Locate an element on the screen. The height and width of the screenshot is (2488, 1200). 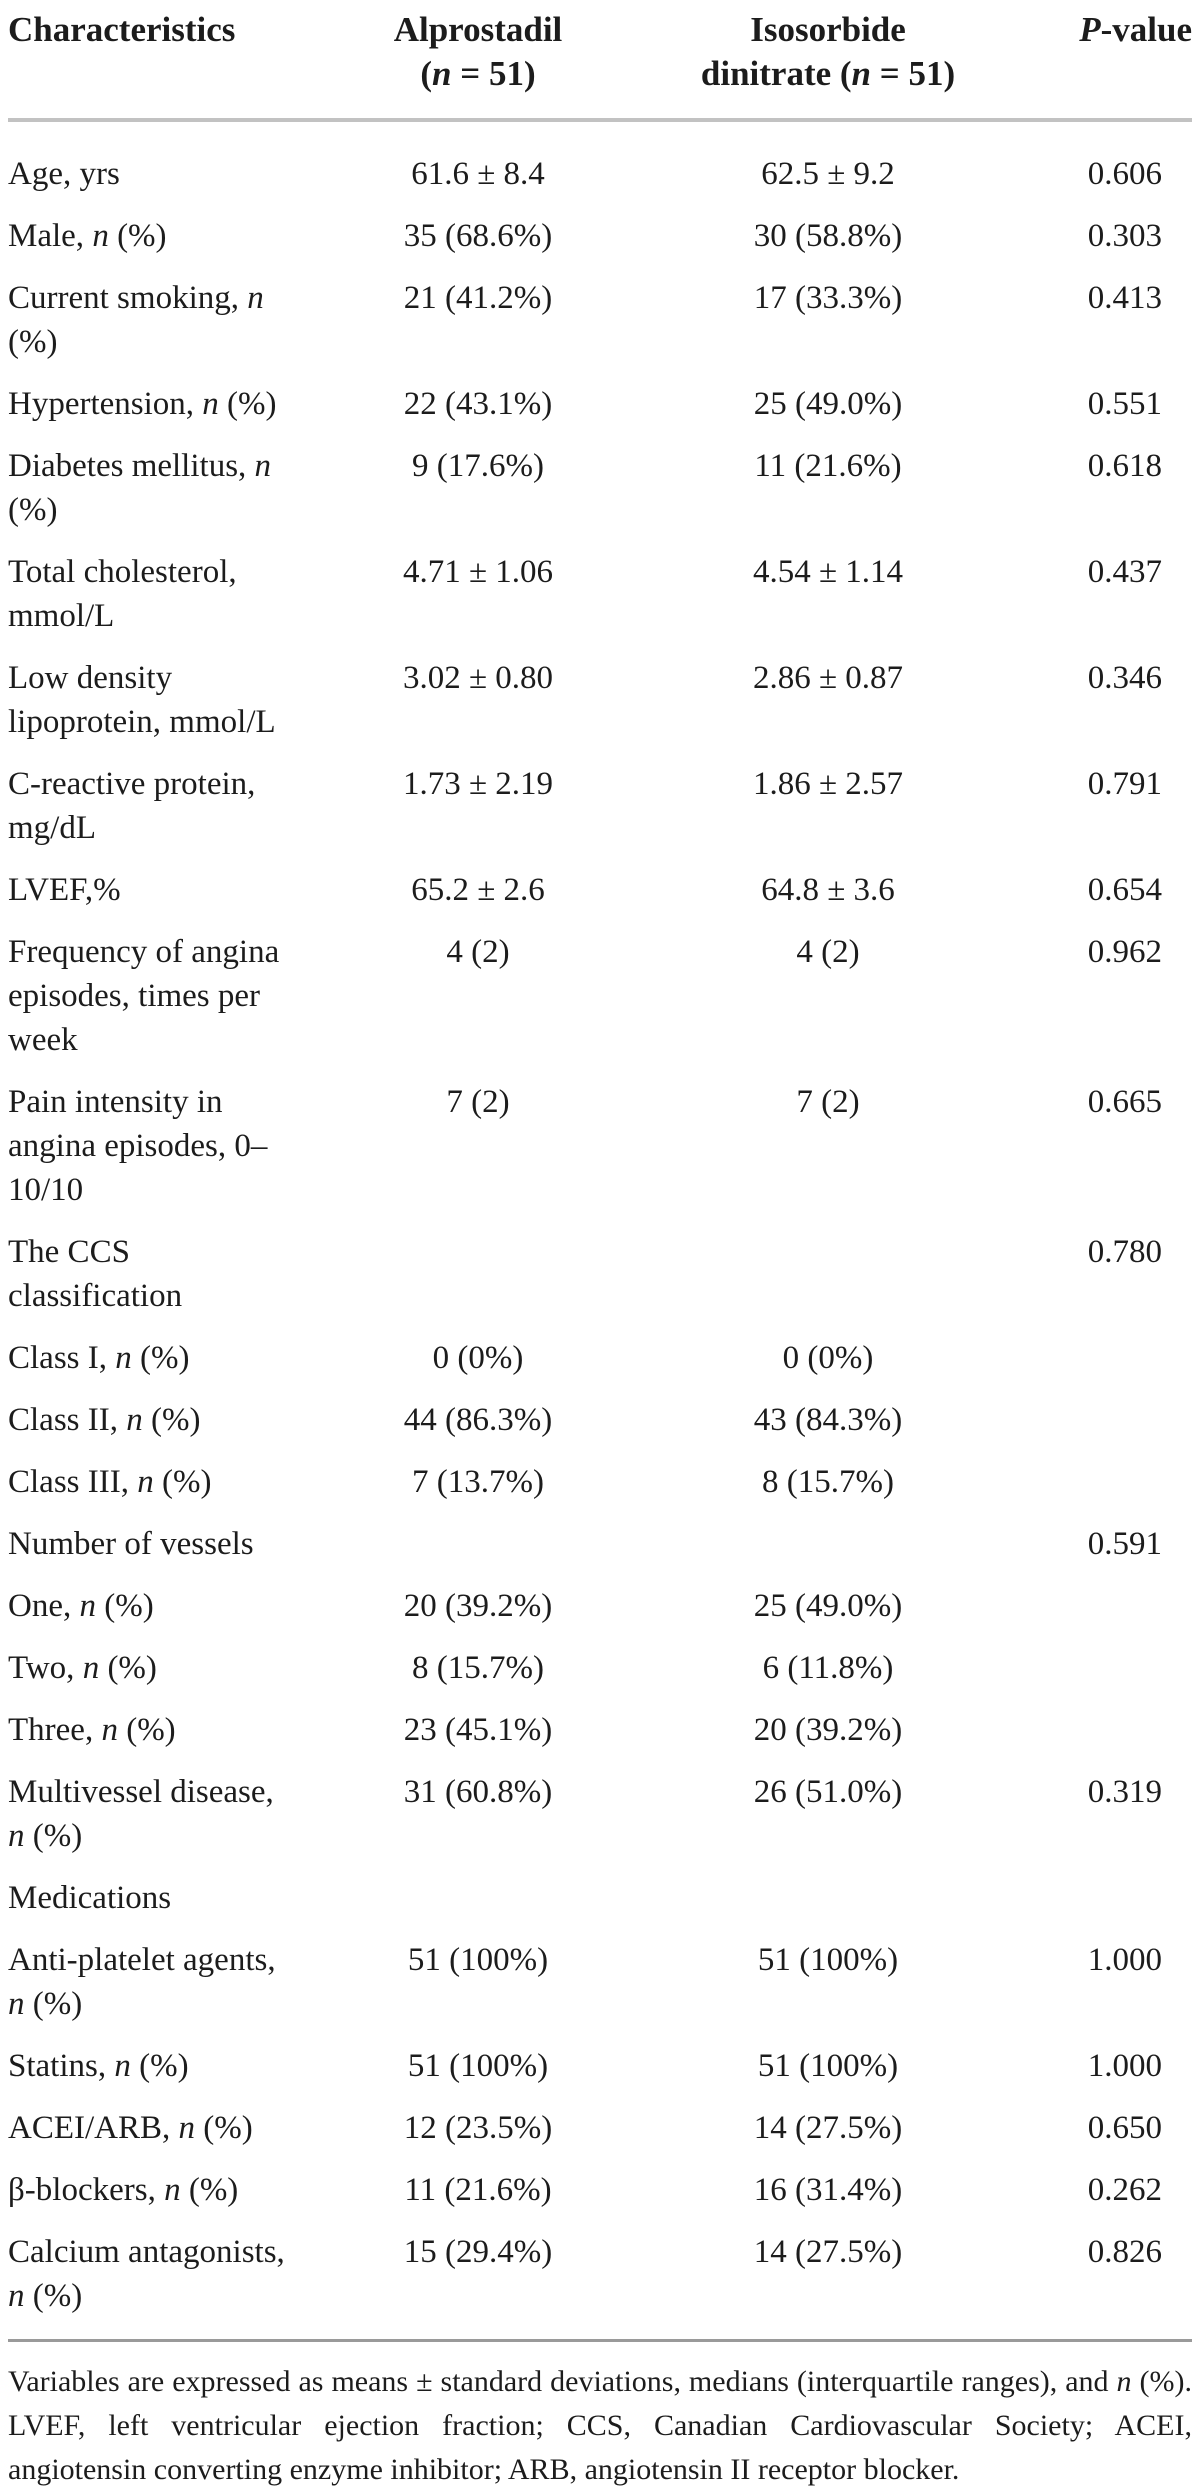
table-row: LVEF,% 65.2 ± 2.6 64.8 ± 3.6 0.654 is located at coordinates (600, 890).